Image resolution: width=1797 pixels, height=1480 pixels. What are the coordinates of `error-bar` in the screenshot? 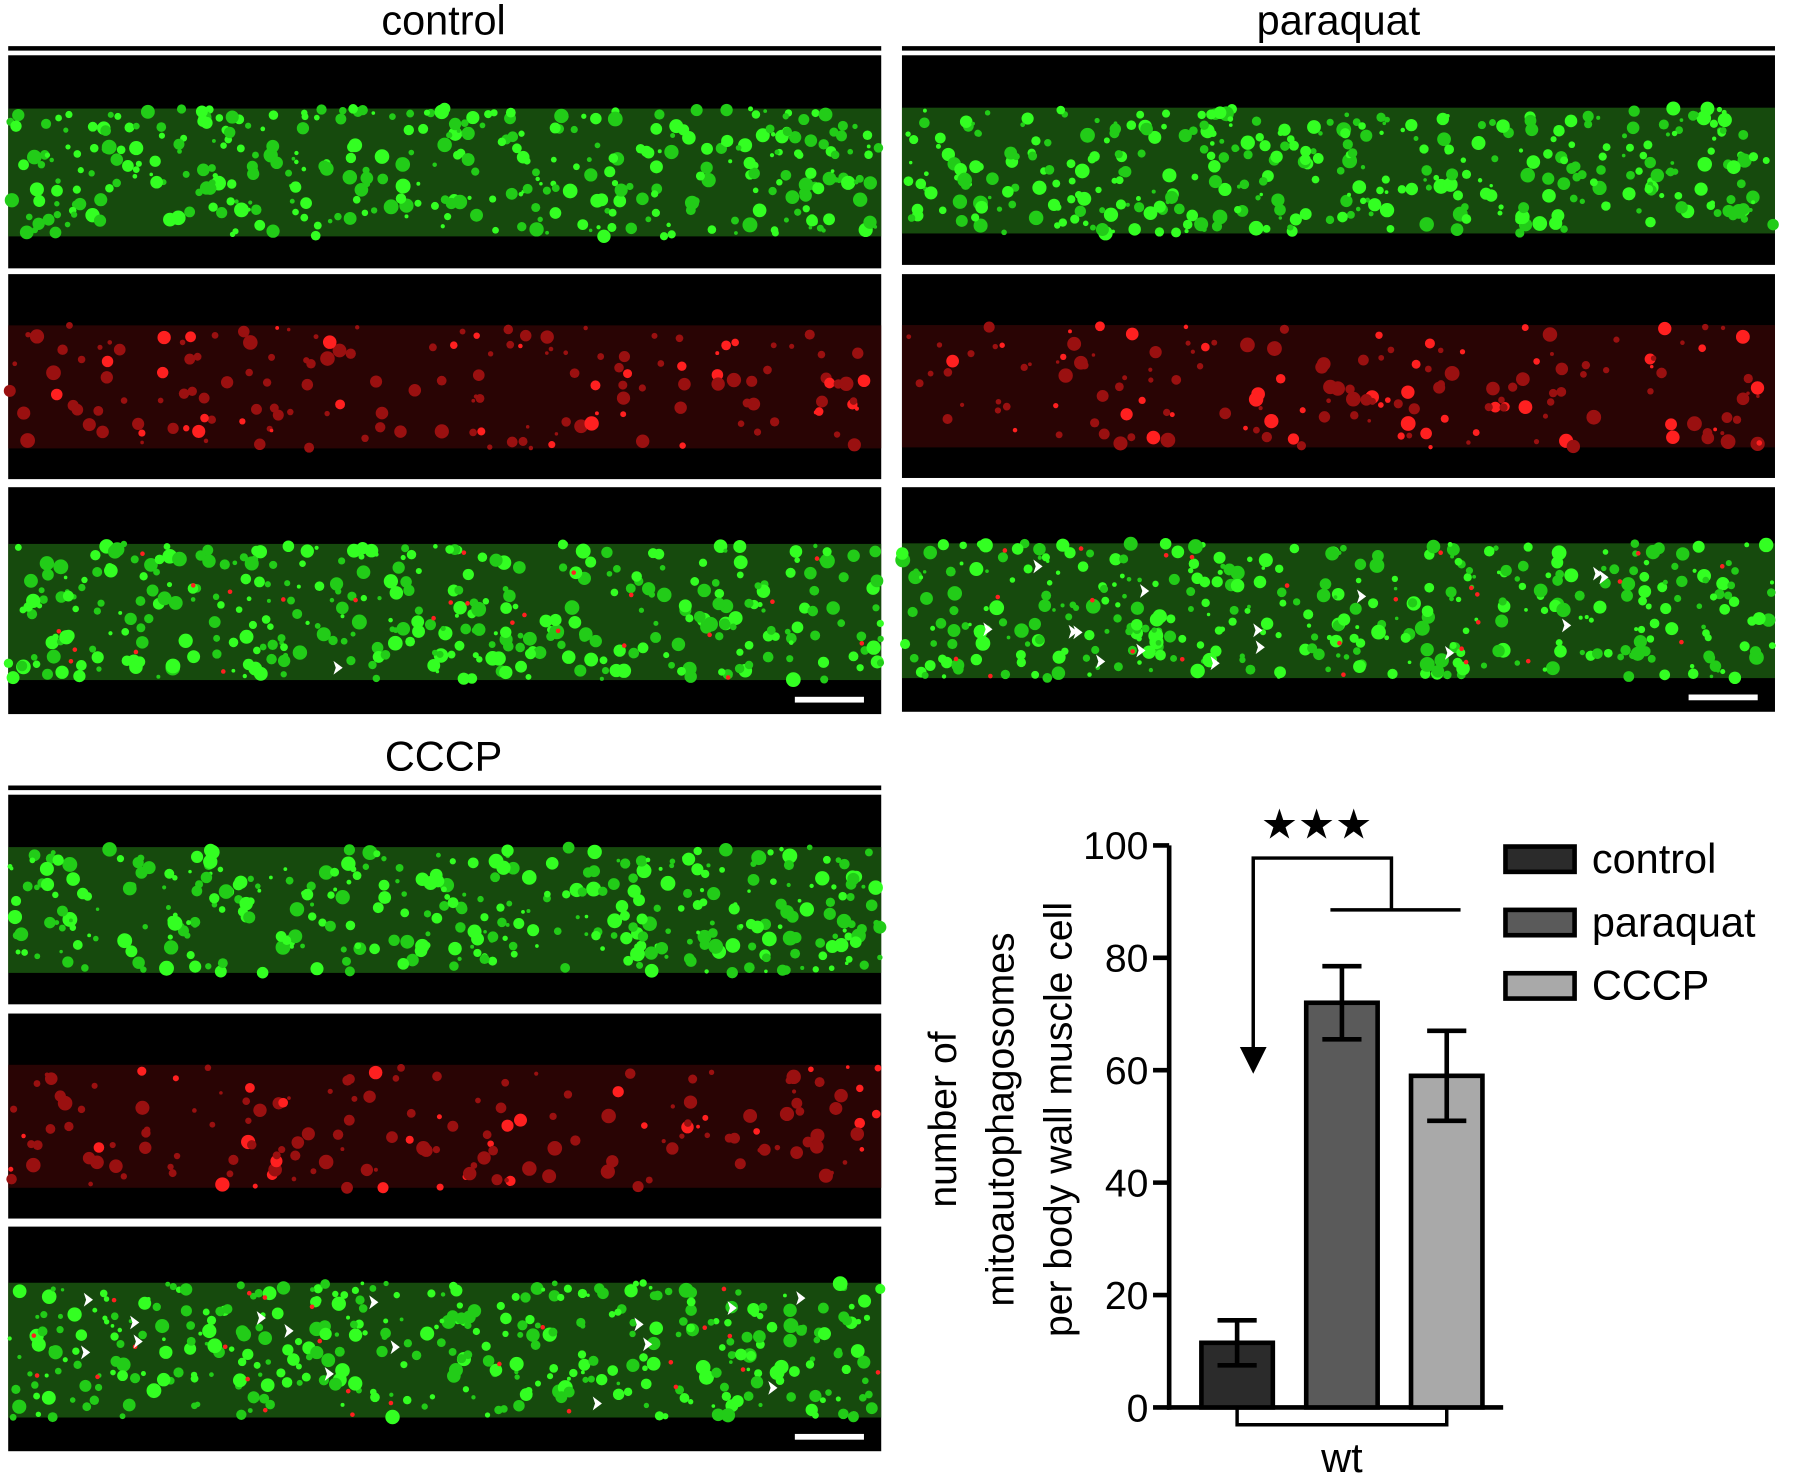 It's located at (1237, 1343).